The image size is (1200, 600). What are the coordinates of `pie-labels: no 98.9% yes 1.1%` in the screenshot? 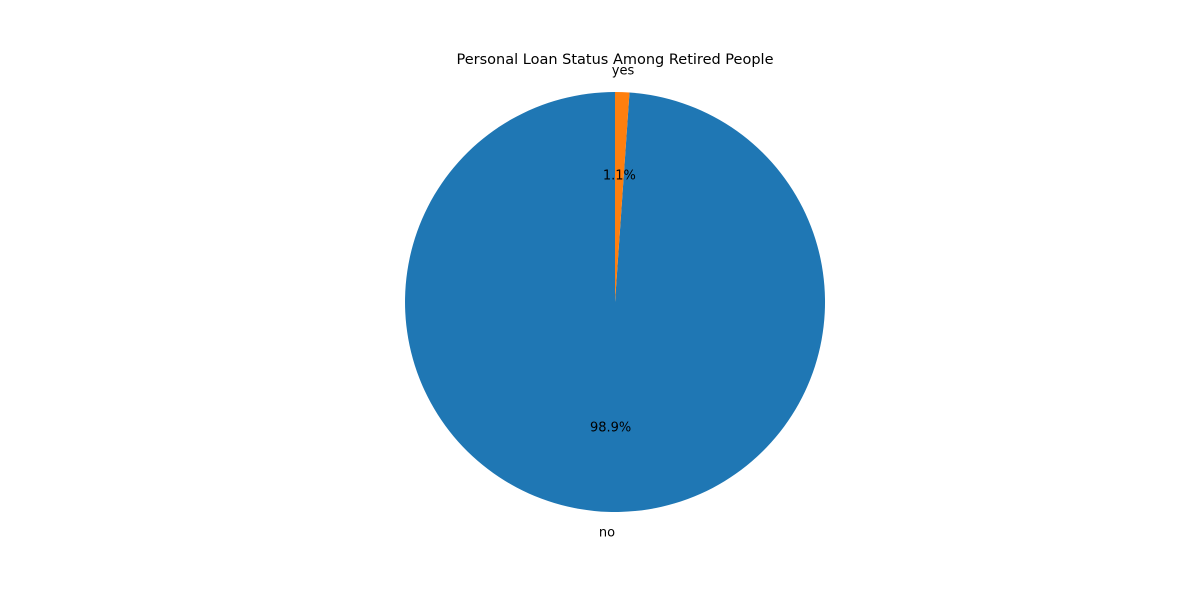 It's located at (613, 302).